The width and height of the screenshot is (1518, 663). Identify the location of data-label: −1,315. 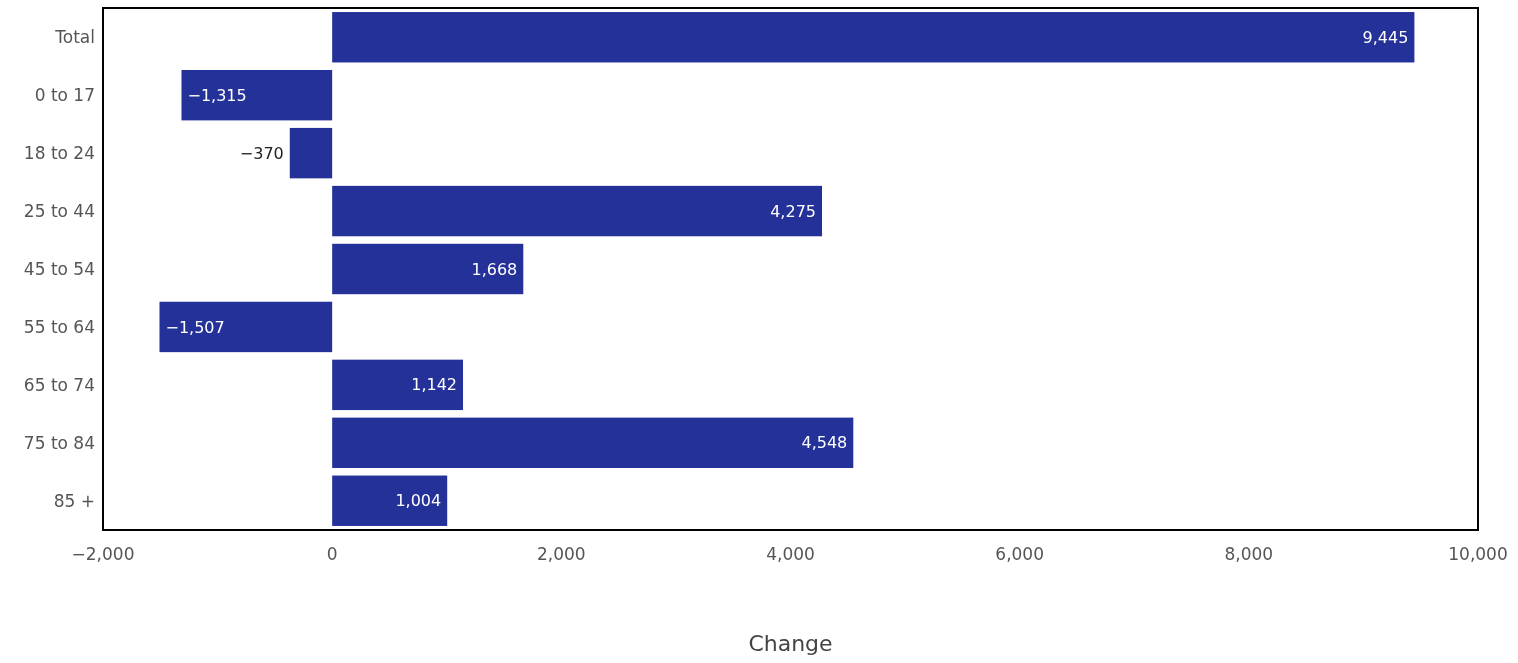
(217, 95).